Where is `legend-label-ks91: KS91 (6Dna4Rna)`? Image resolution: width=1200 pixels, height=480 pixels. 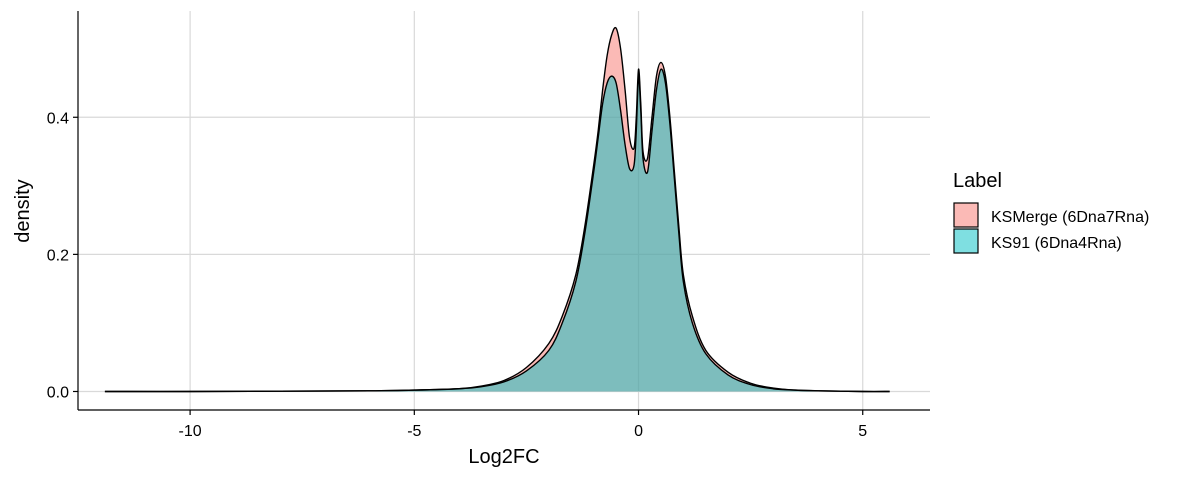
legend-label-ks91: KS91 (6Dna4Rna) is located at coordinates (1056, 243).